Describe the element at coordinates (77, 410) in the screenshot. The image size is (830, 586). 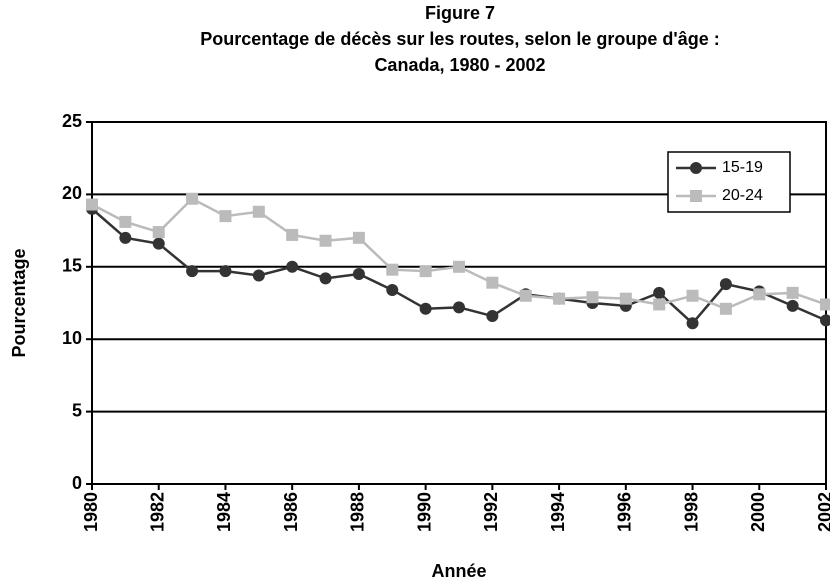
I see `y-tick-label: 5` at that location.